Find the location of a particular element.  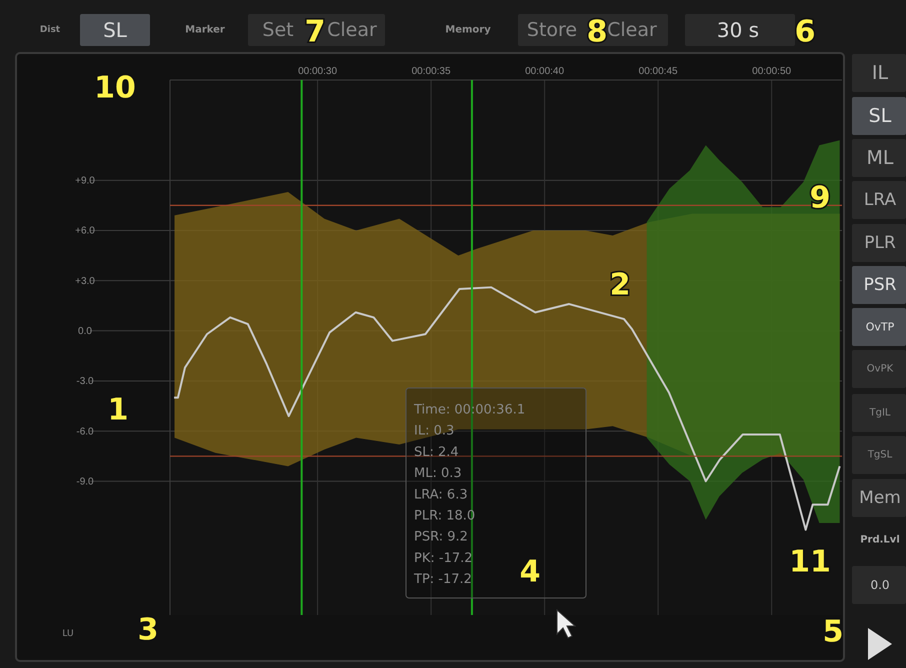

text: 6 is located at coordinates (805, 32).